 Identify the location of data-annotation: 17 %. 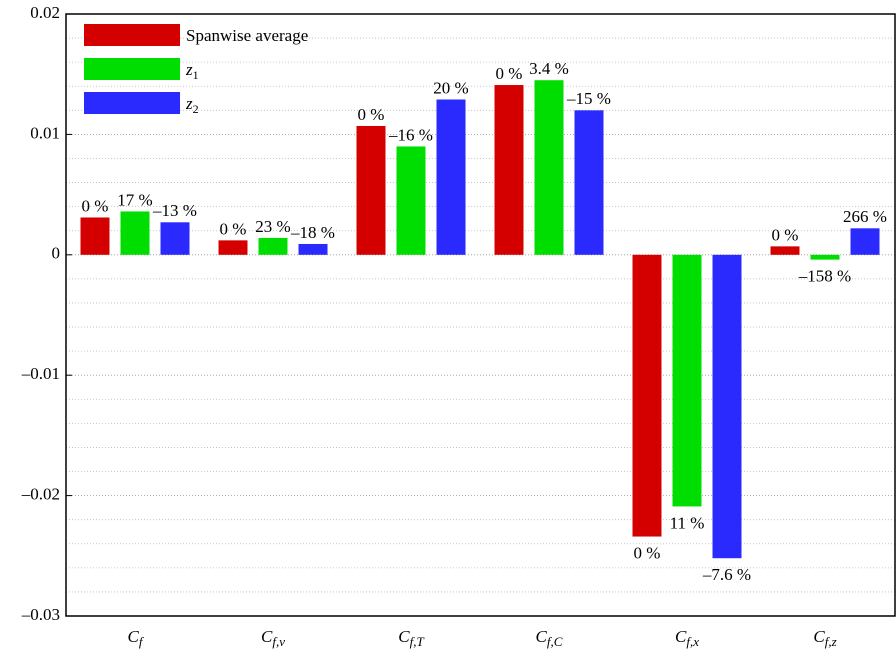
(134, 199).